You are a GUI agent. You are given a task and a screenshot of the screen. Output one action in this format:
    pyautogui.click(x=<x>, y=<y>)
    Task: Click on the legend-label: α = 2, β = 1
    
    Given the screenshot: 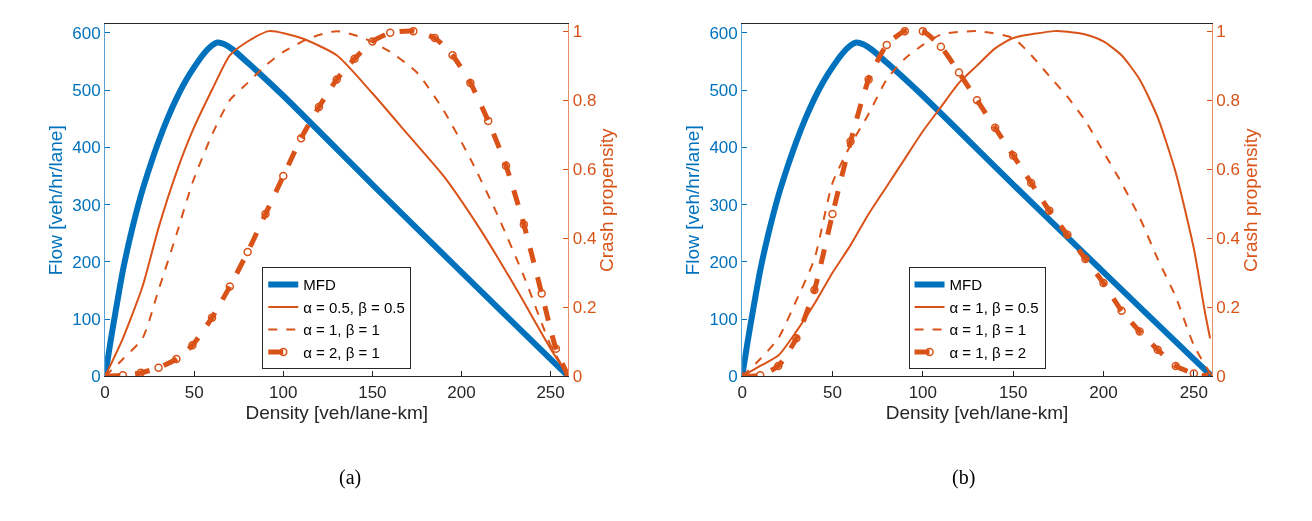 What is the action you would take?
    pyautogui.click(x=341, y=352)
    